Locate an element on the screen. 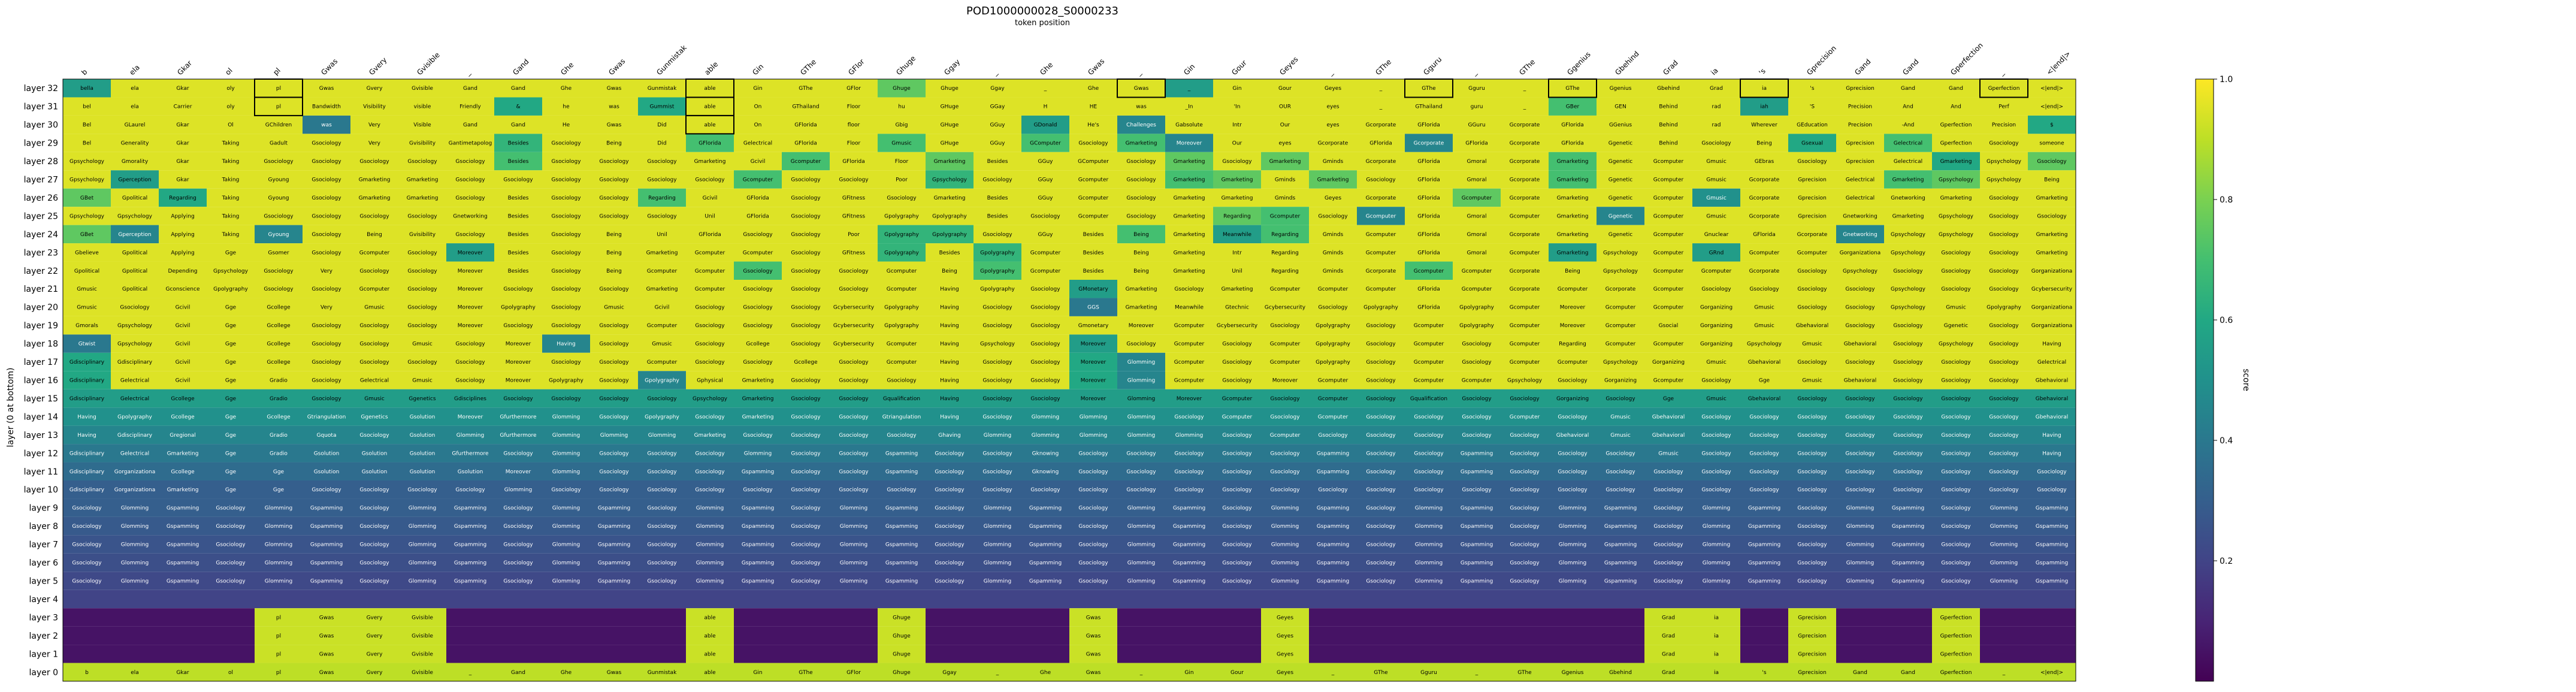  heatmap-cell: Regarding is located at coordinates (1285, 252).